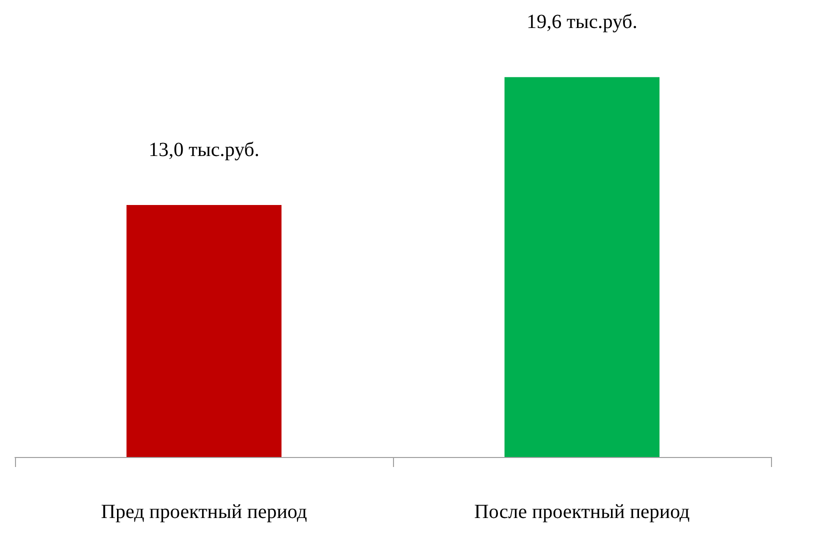 Image resolution: width=821 pixels, height=535 pixels. What do you see at coordinates (204, 150) in the screenshot?
I see `data-label: 13,0 тыс.руб.` at bounding box center [204, 150].